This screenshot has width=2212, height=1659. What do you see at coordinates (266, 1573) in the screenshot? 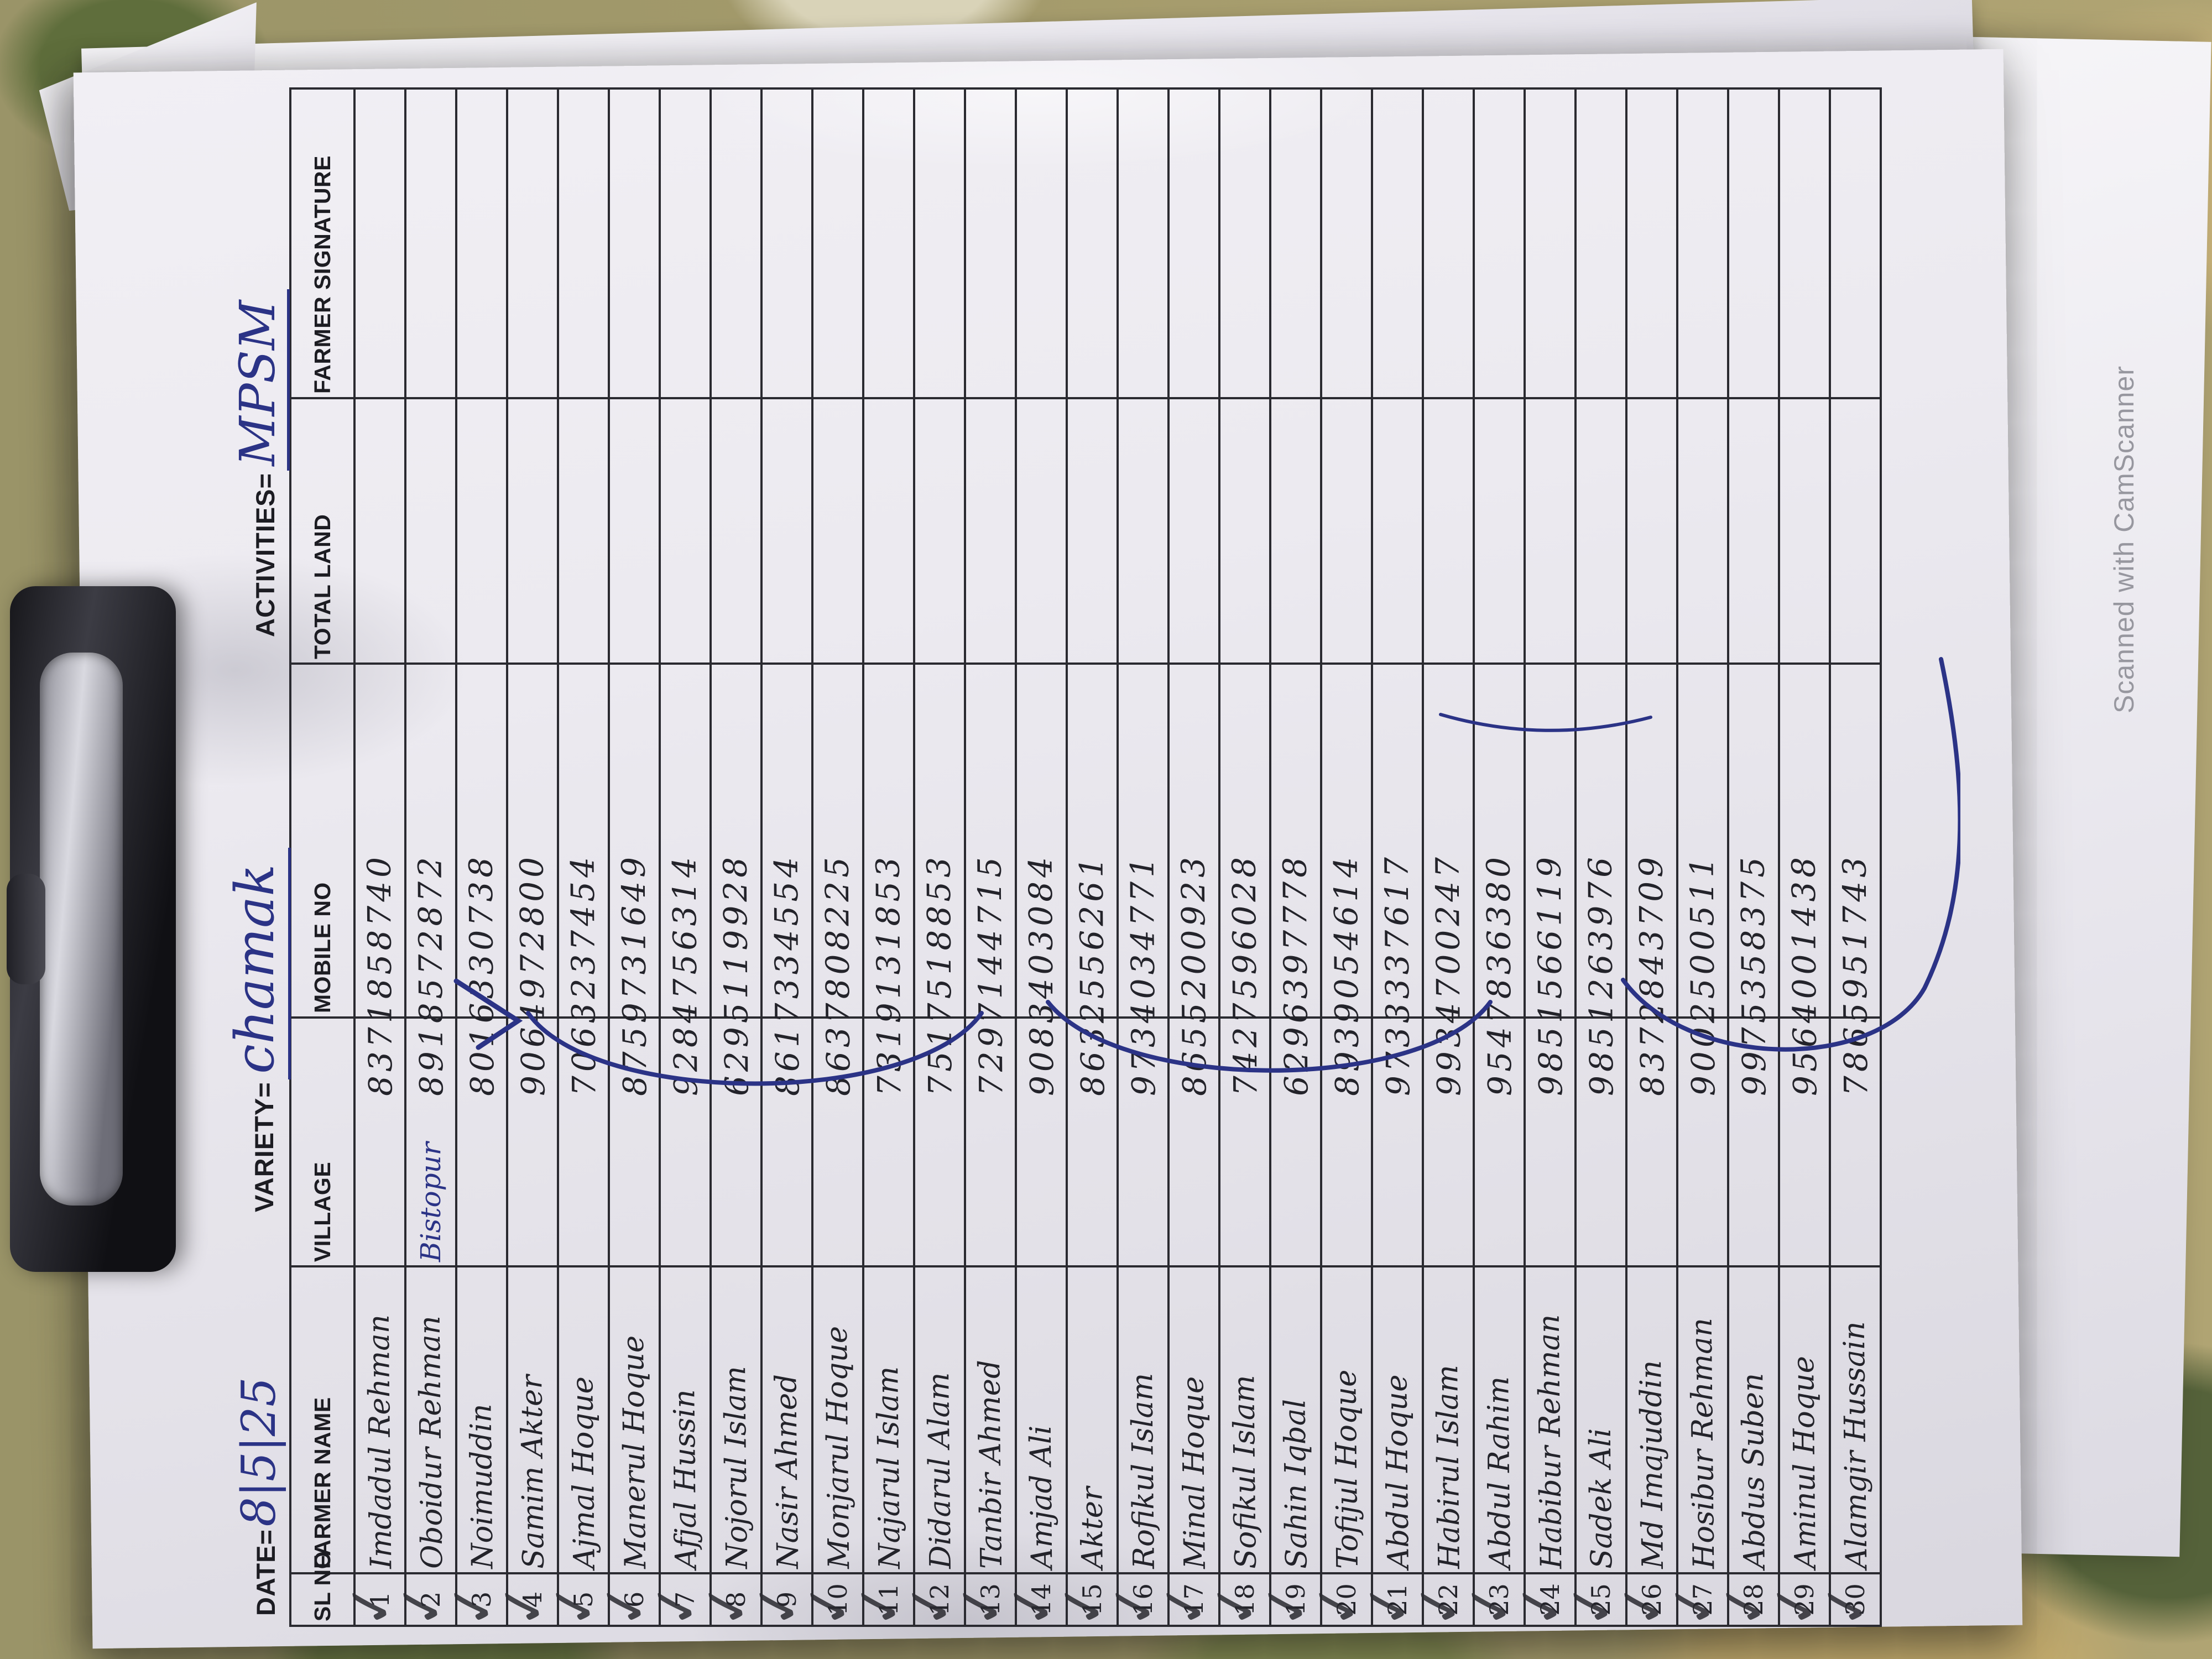
I see `date-label: DATE=` at bounding box center [266, 1573].